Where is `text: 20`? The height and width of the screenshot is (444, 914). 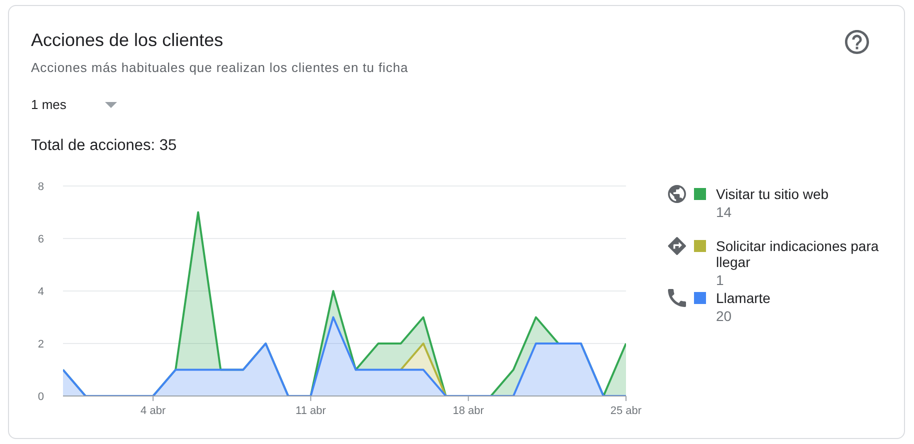
text: 20 is located at coordinates (724, 316).